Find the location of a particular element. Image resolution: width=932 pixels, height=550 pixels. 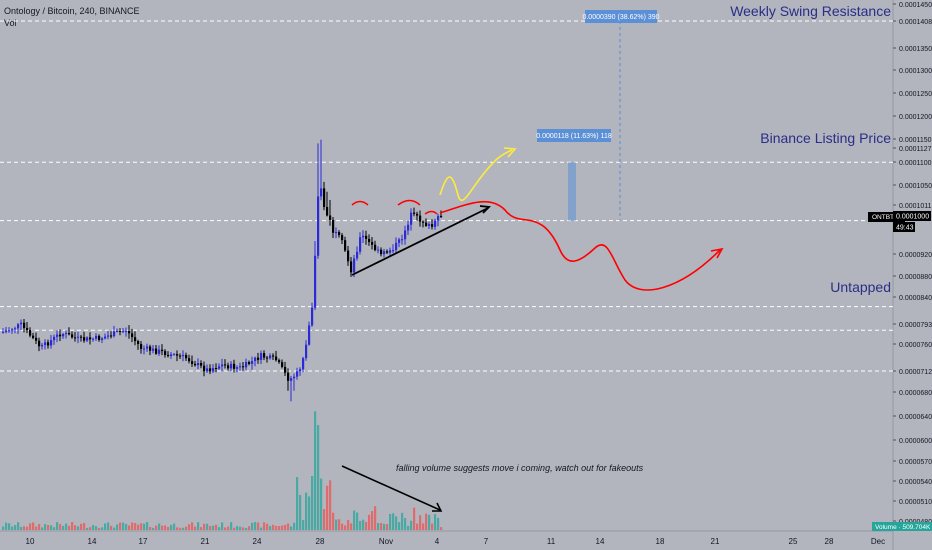

x-tick-label: 7 is located at coordinates (486, 541).